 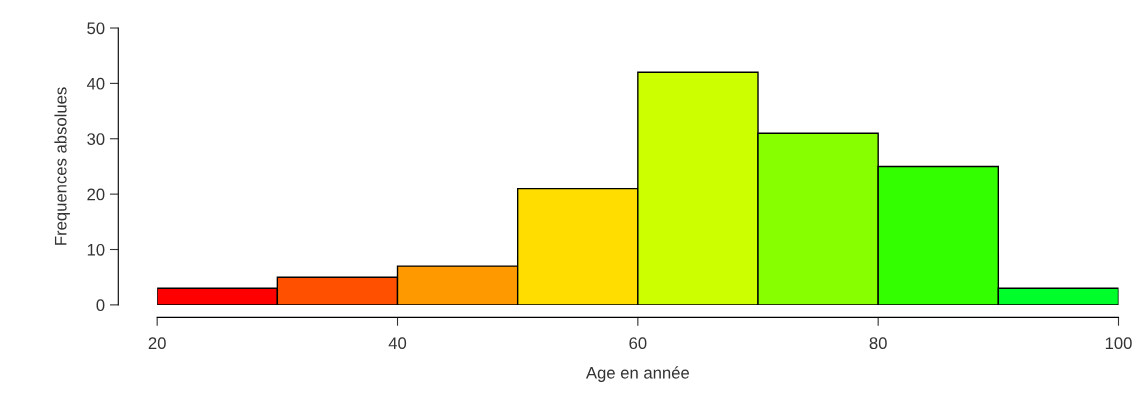 What do you see at coordinates (96, 28) in the screenshot?
I see `y-tick-label: 50` at bounding box center [96, 28].